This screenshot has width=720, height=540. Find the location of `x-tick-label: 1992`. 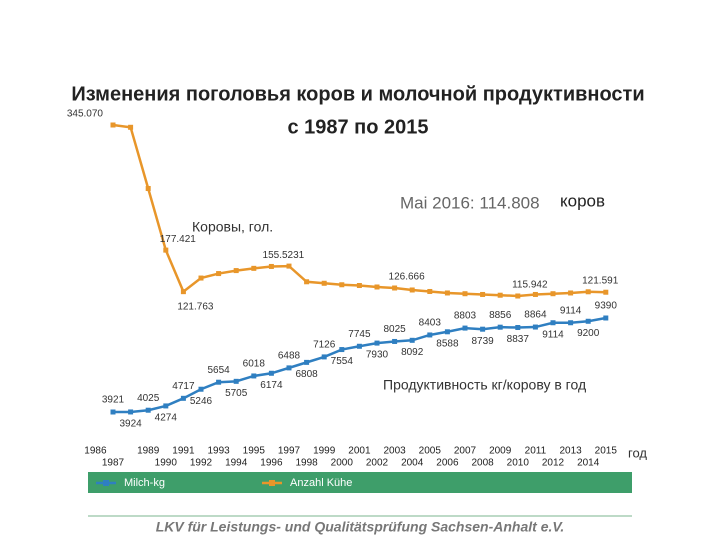

x-tick-label: 1992 is located at coordinates (201, 463).